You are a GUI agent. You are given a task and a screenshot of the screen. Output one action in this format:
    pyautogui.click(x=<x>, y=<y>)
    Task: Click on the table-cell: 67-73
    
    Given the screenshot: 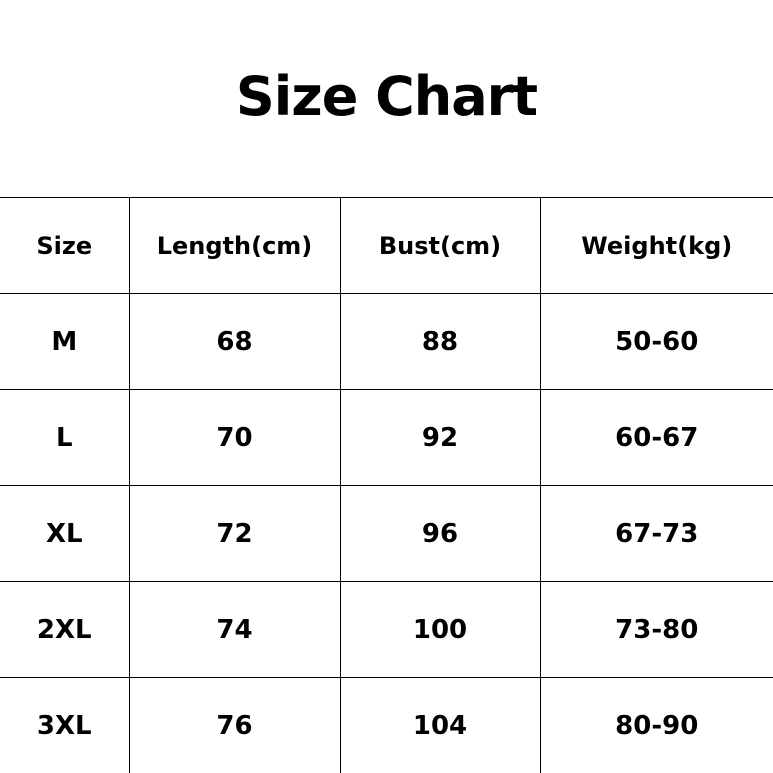 What is the action you would take?
    pyautogui.click(x=656, y=533)
    